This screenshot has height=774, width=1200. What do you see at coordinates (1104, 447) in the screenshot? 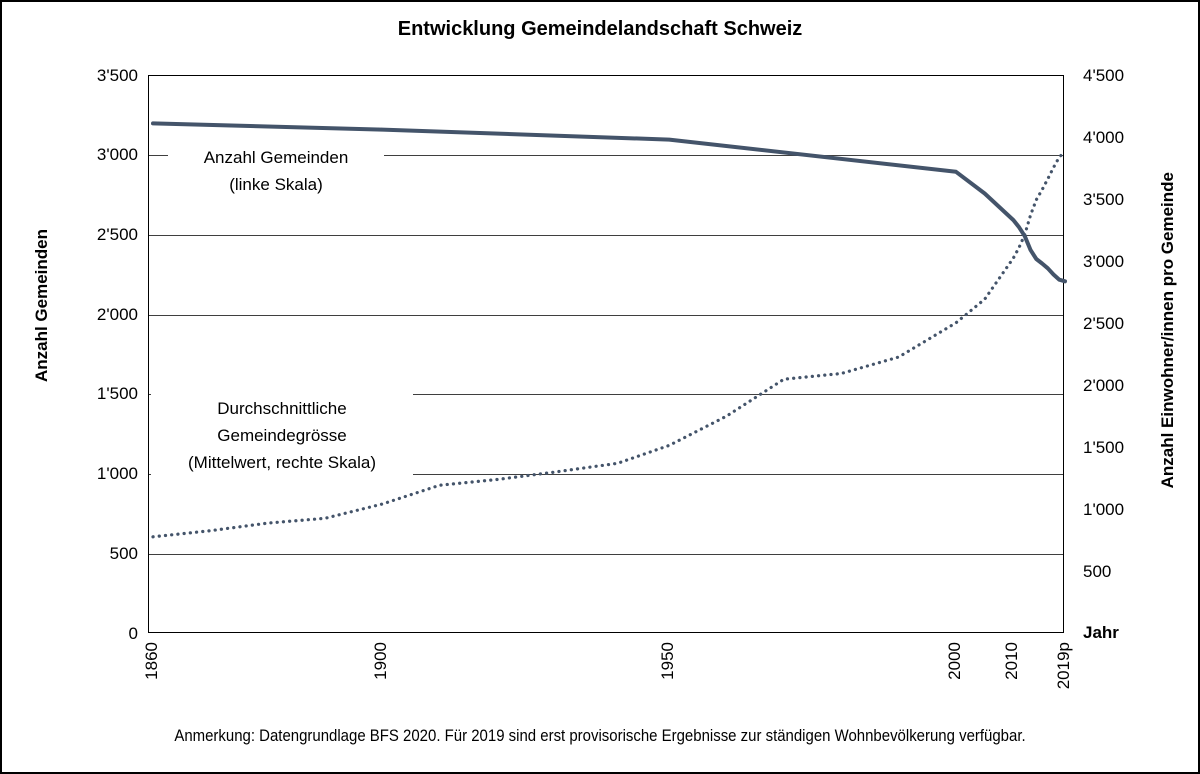
I see `y-right-tick-label: 1'500` at bounding box center [1104, 447].